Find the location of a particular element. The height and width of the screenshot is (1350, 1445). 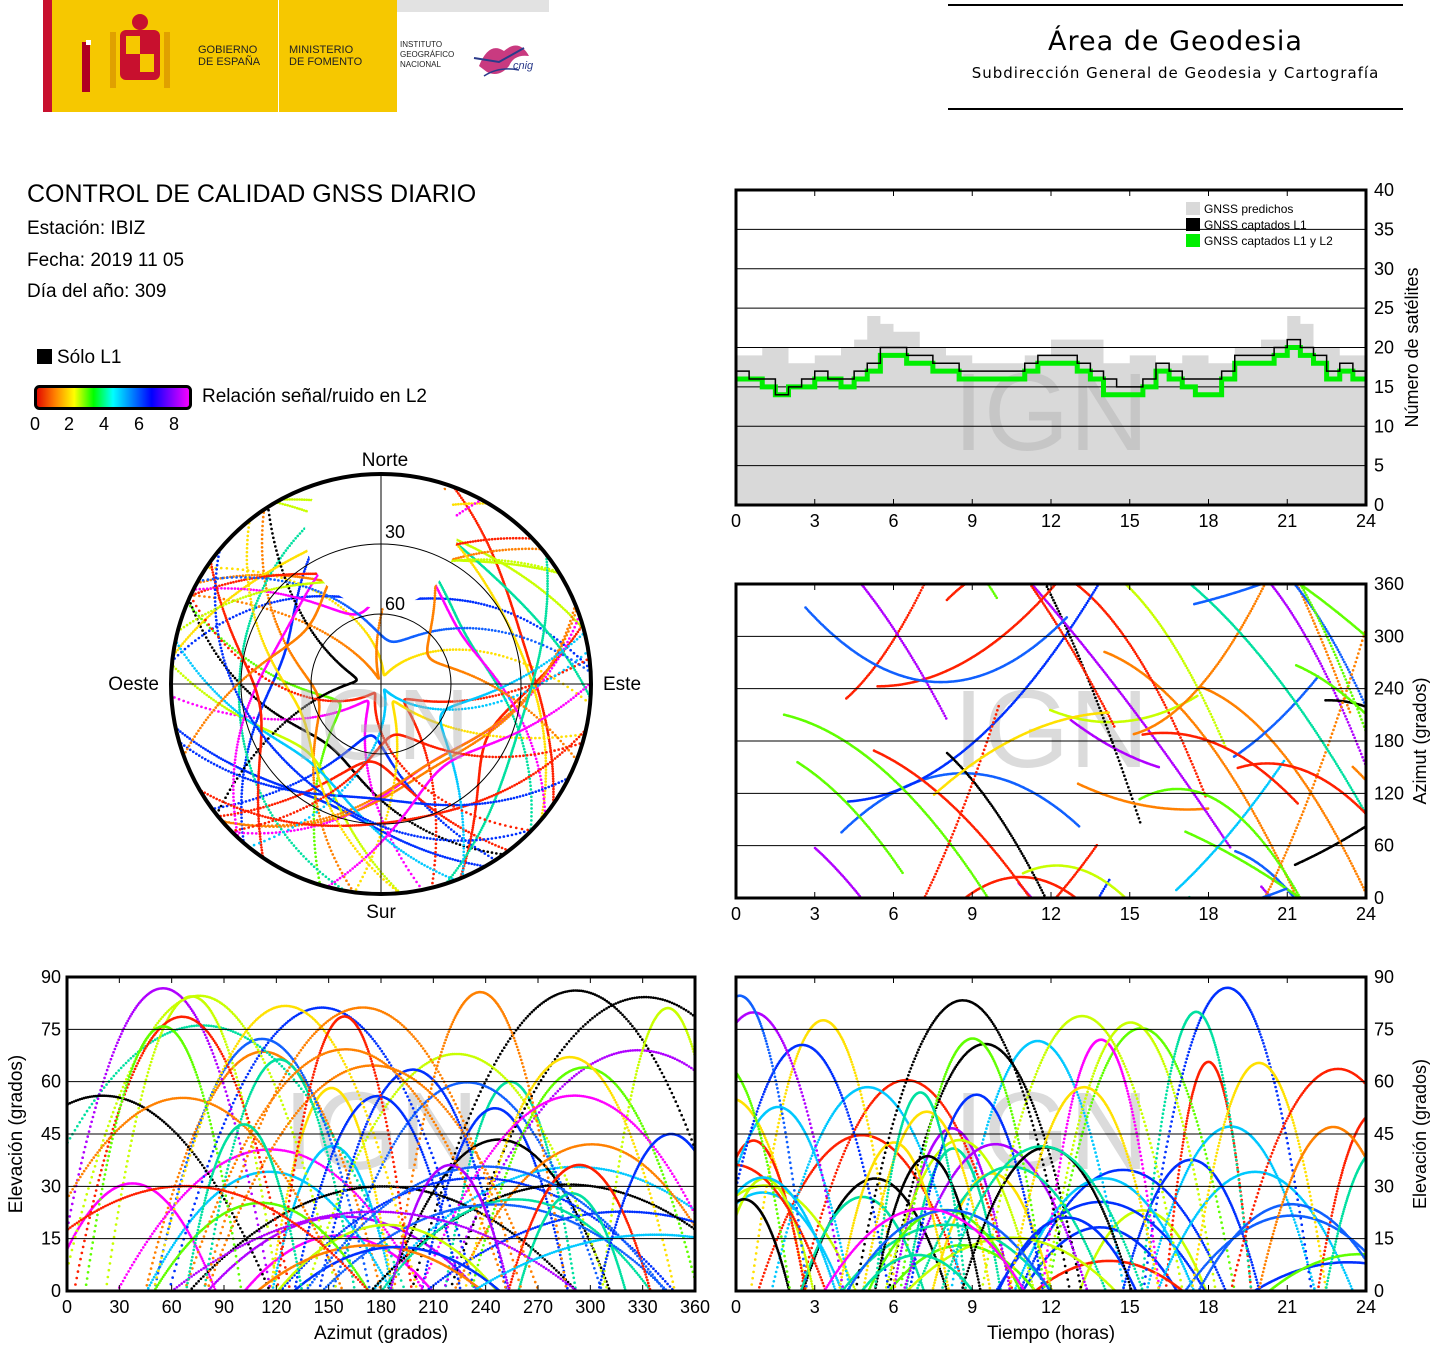

compass-east: Este is located at coordinates (622, 684).